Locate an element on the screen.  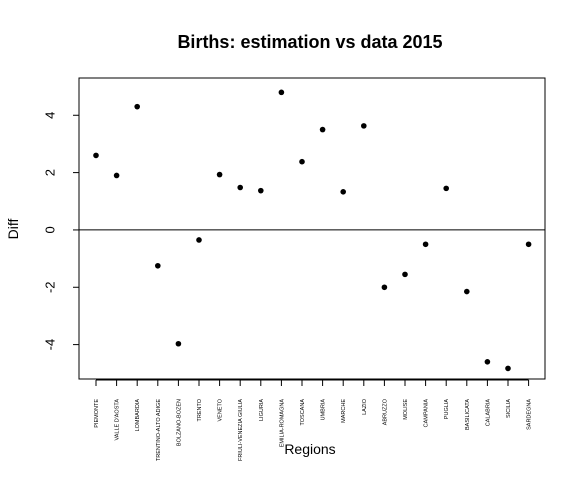
x-tick-label: LAZIO is located at coordinates (365, 406).